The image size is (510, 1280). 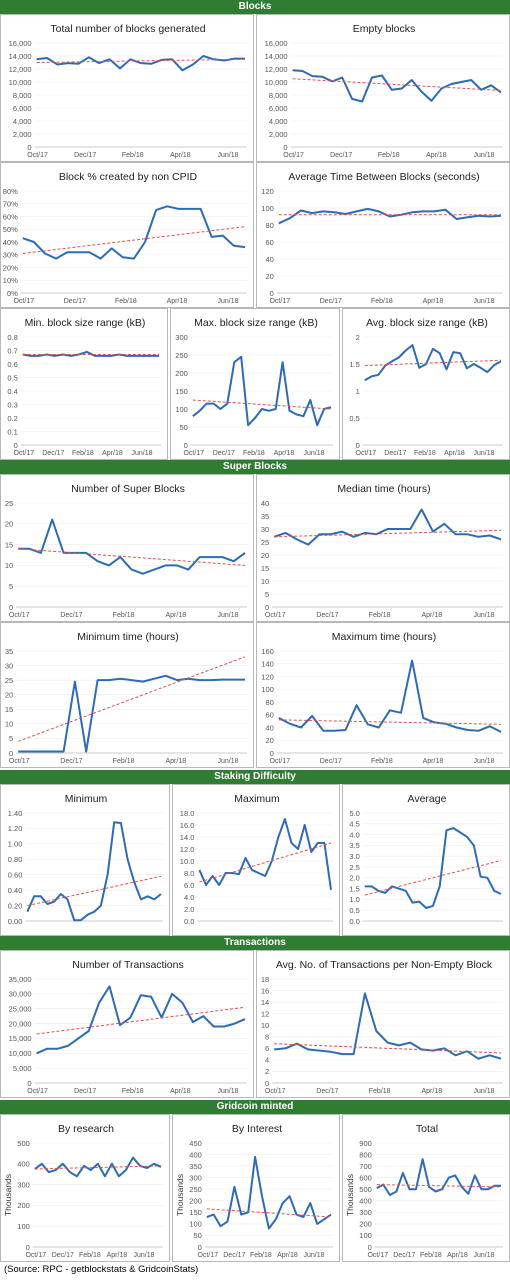 I want to click on chart-svg: Average 0.0 0.5 1.0 1.52.0 2.5 3.0 3.5 4.04.5 5.0, so click(x=426, y=859).